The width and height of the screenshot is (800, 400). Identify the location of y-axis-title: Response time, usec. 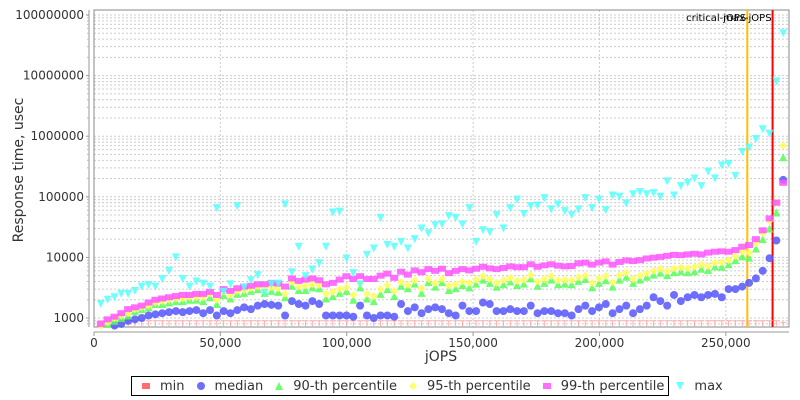
(19, 170).